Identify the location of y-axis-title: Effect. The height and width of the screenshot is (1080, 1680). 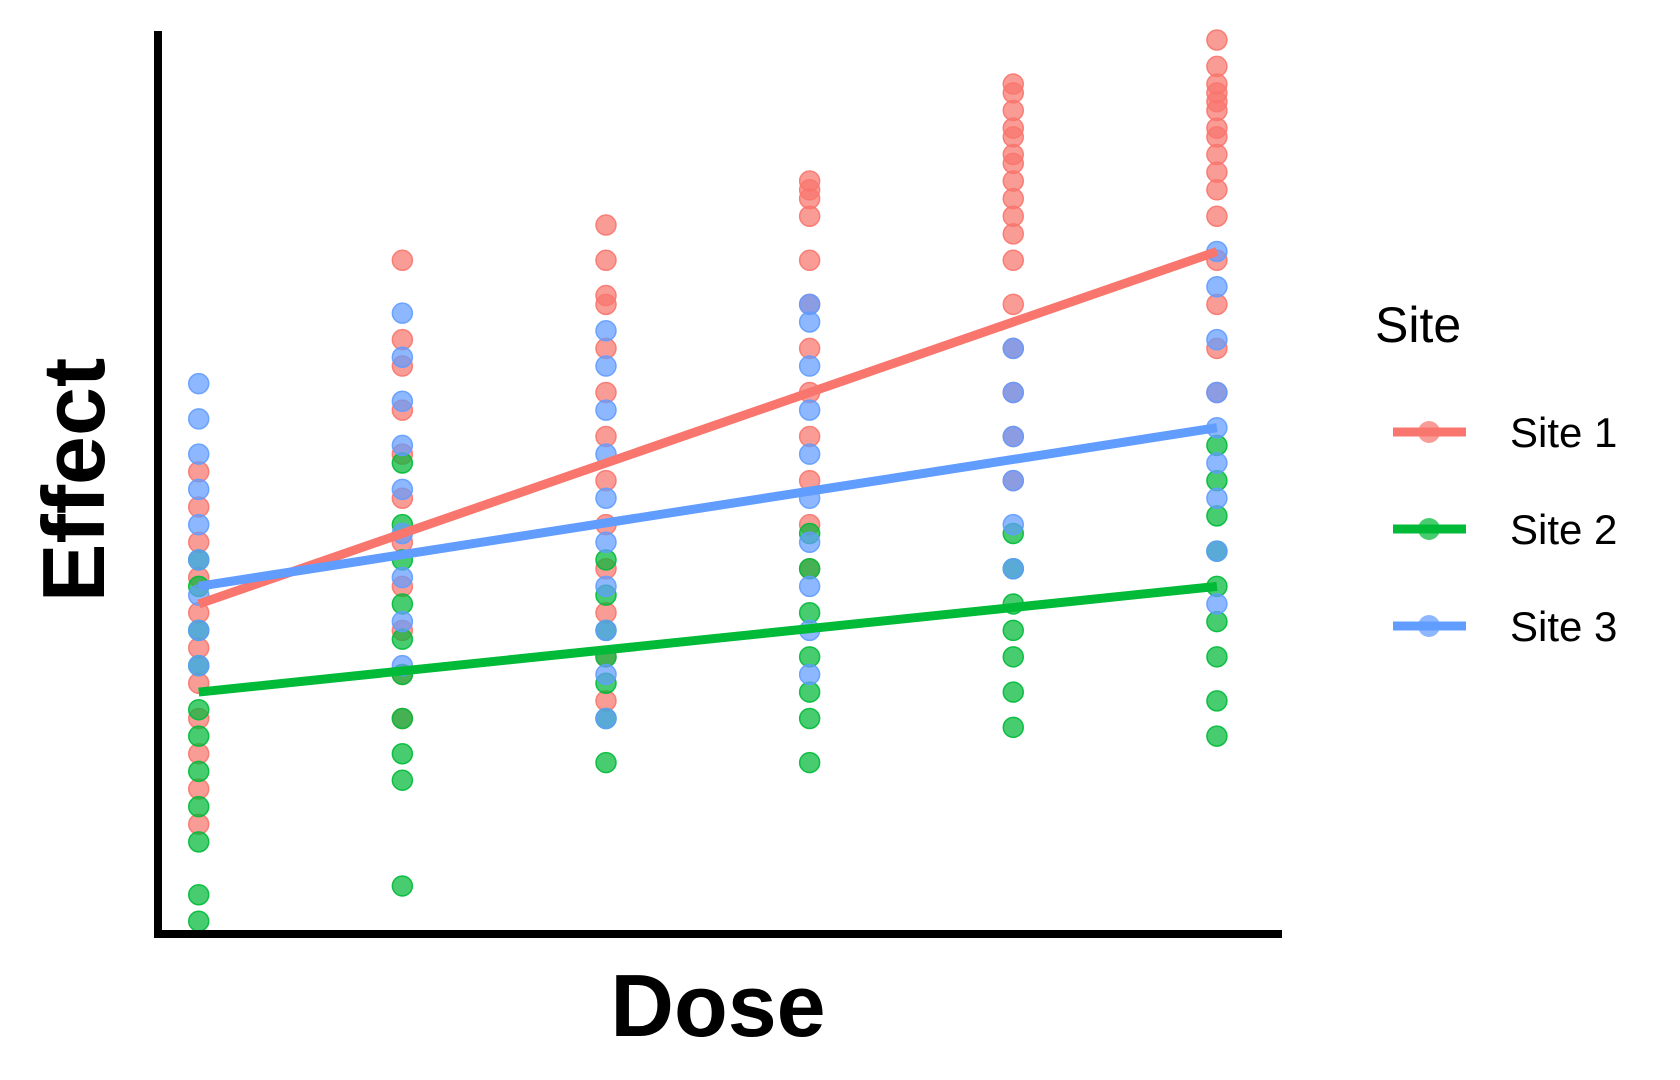
(73, 480).